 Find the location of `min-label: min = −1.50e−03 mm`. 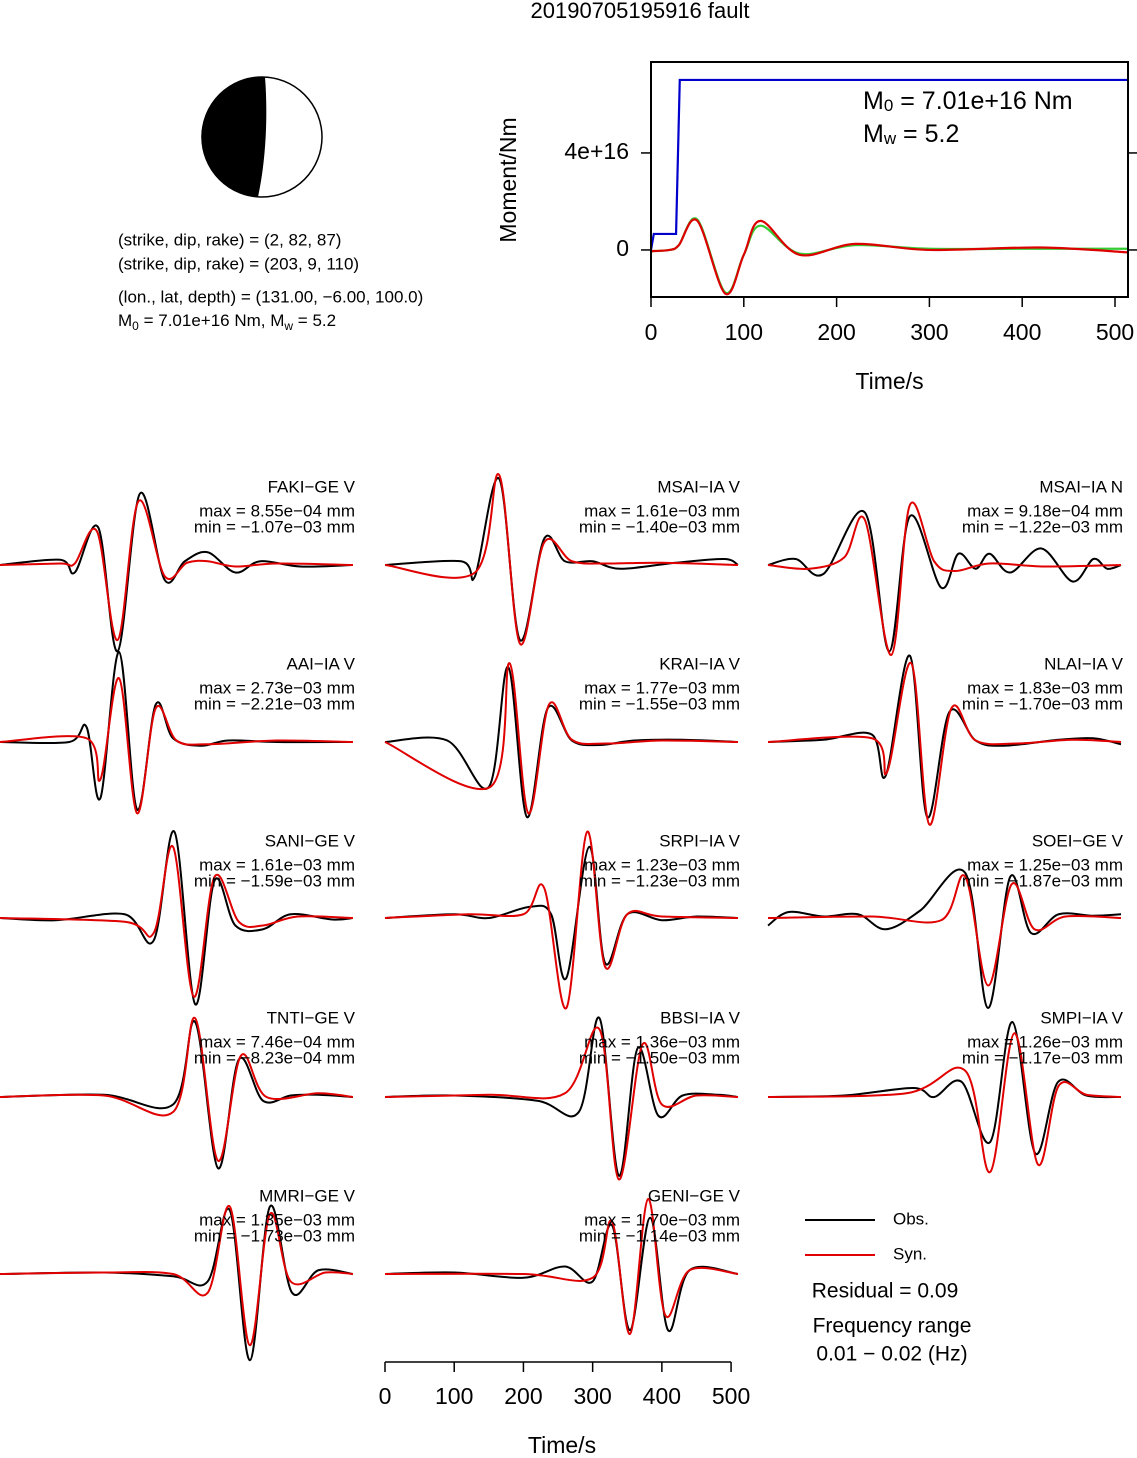

min-label: min = −1.50e−03 mm is located at coordinates (659, 1057).